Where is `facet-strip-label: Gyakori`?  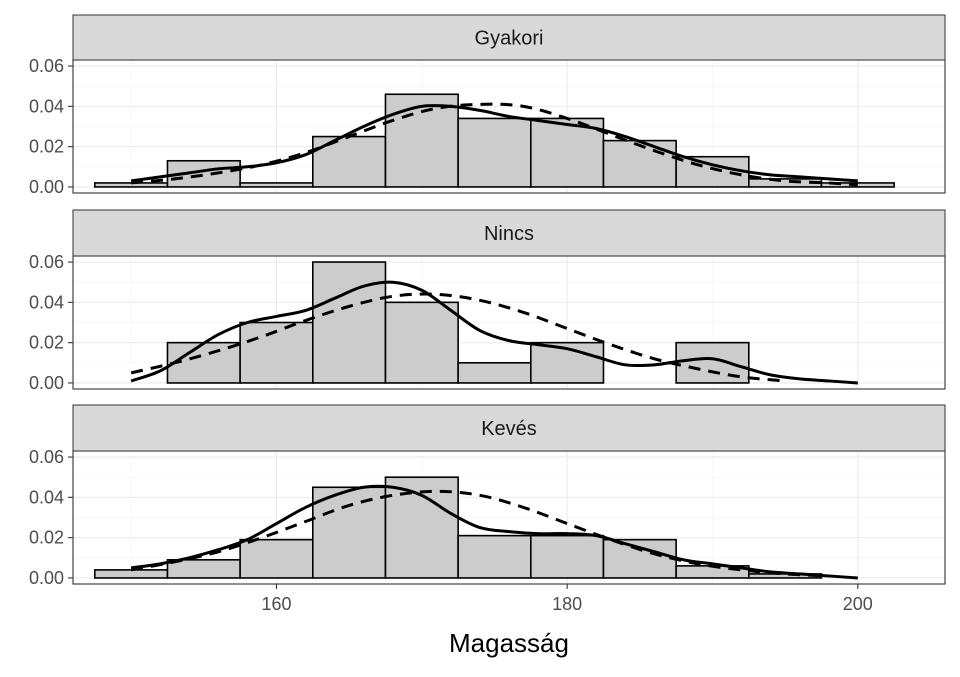 facet-strip-label: Gyakori is located at coordinates (509, 39).